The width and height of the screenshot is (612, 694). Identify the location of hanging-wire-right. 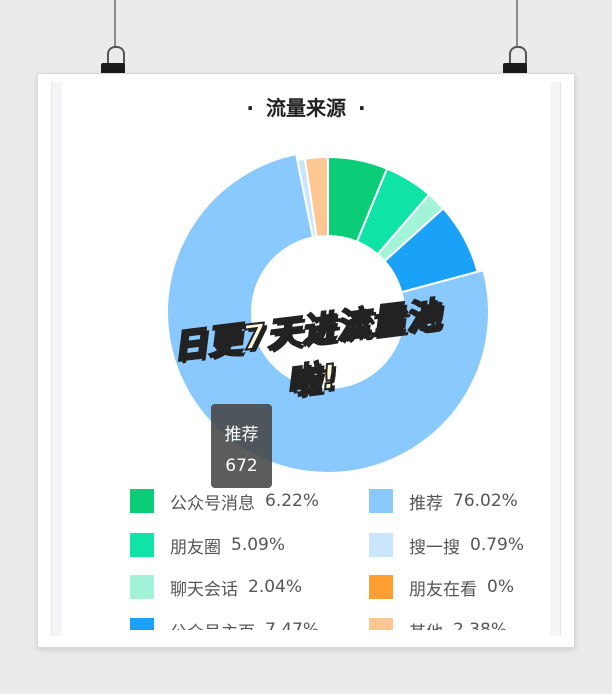
(517, 24).